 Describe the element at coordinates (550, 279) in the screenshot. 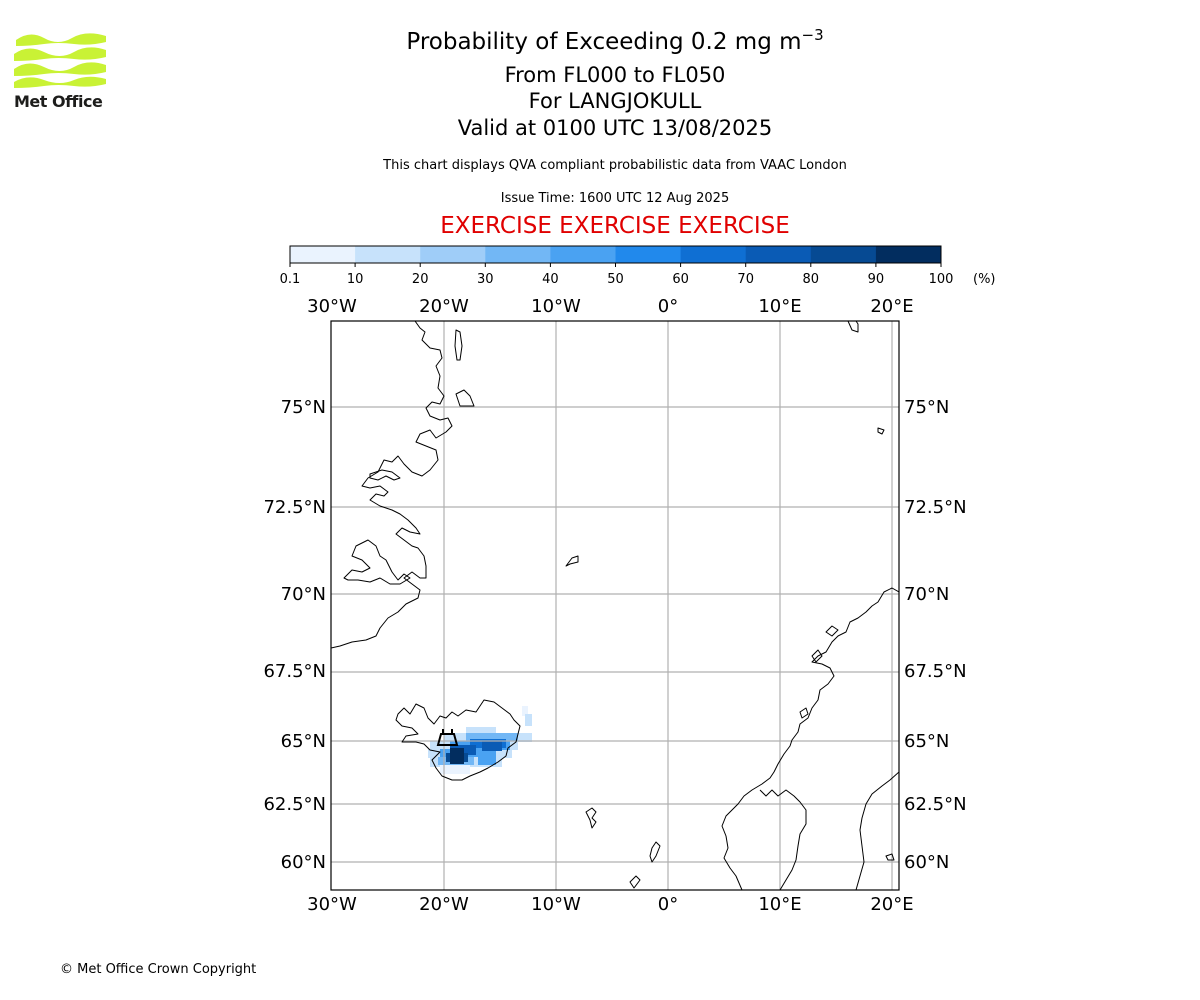

I see `colorbar-tick-label: 40` at that location.